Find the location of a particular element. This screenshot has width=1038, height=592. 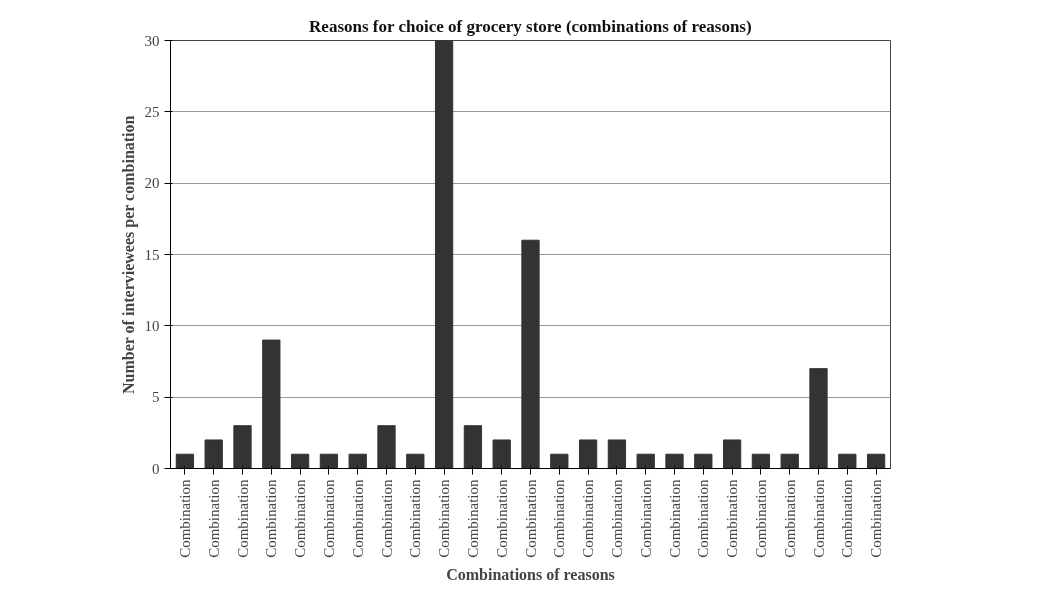

y-tick-label: 15 is located at coordinates (152, 254).